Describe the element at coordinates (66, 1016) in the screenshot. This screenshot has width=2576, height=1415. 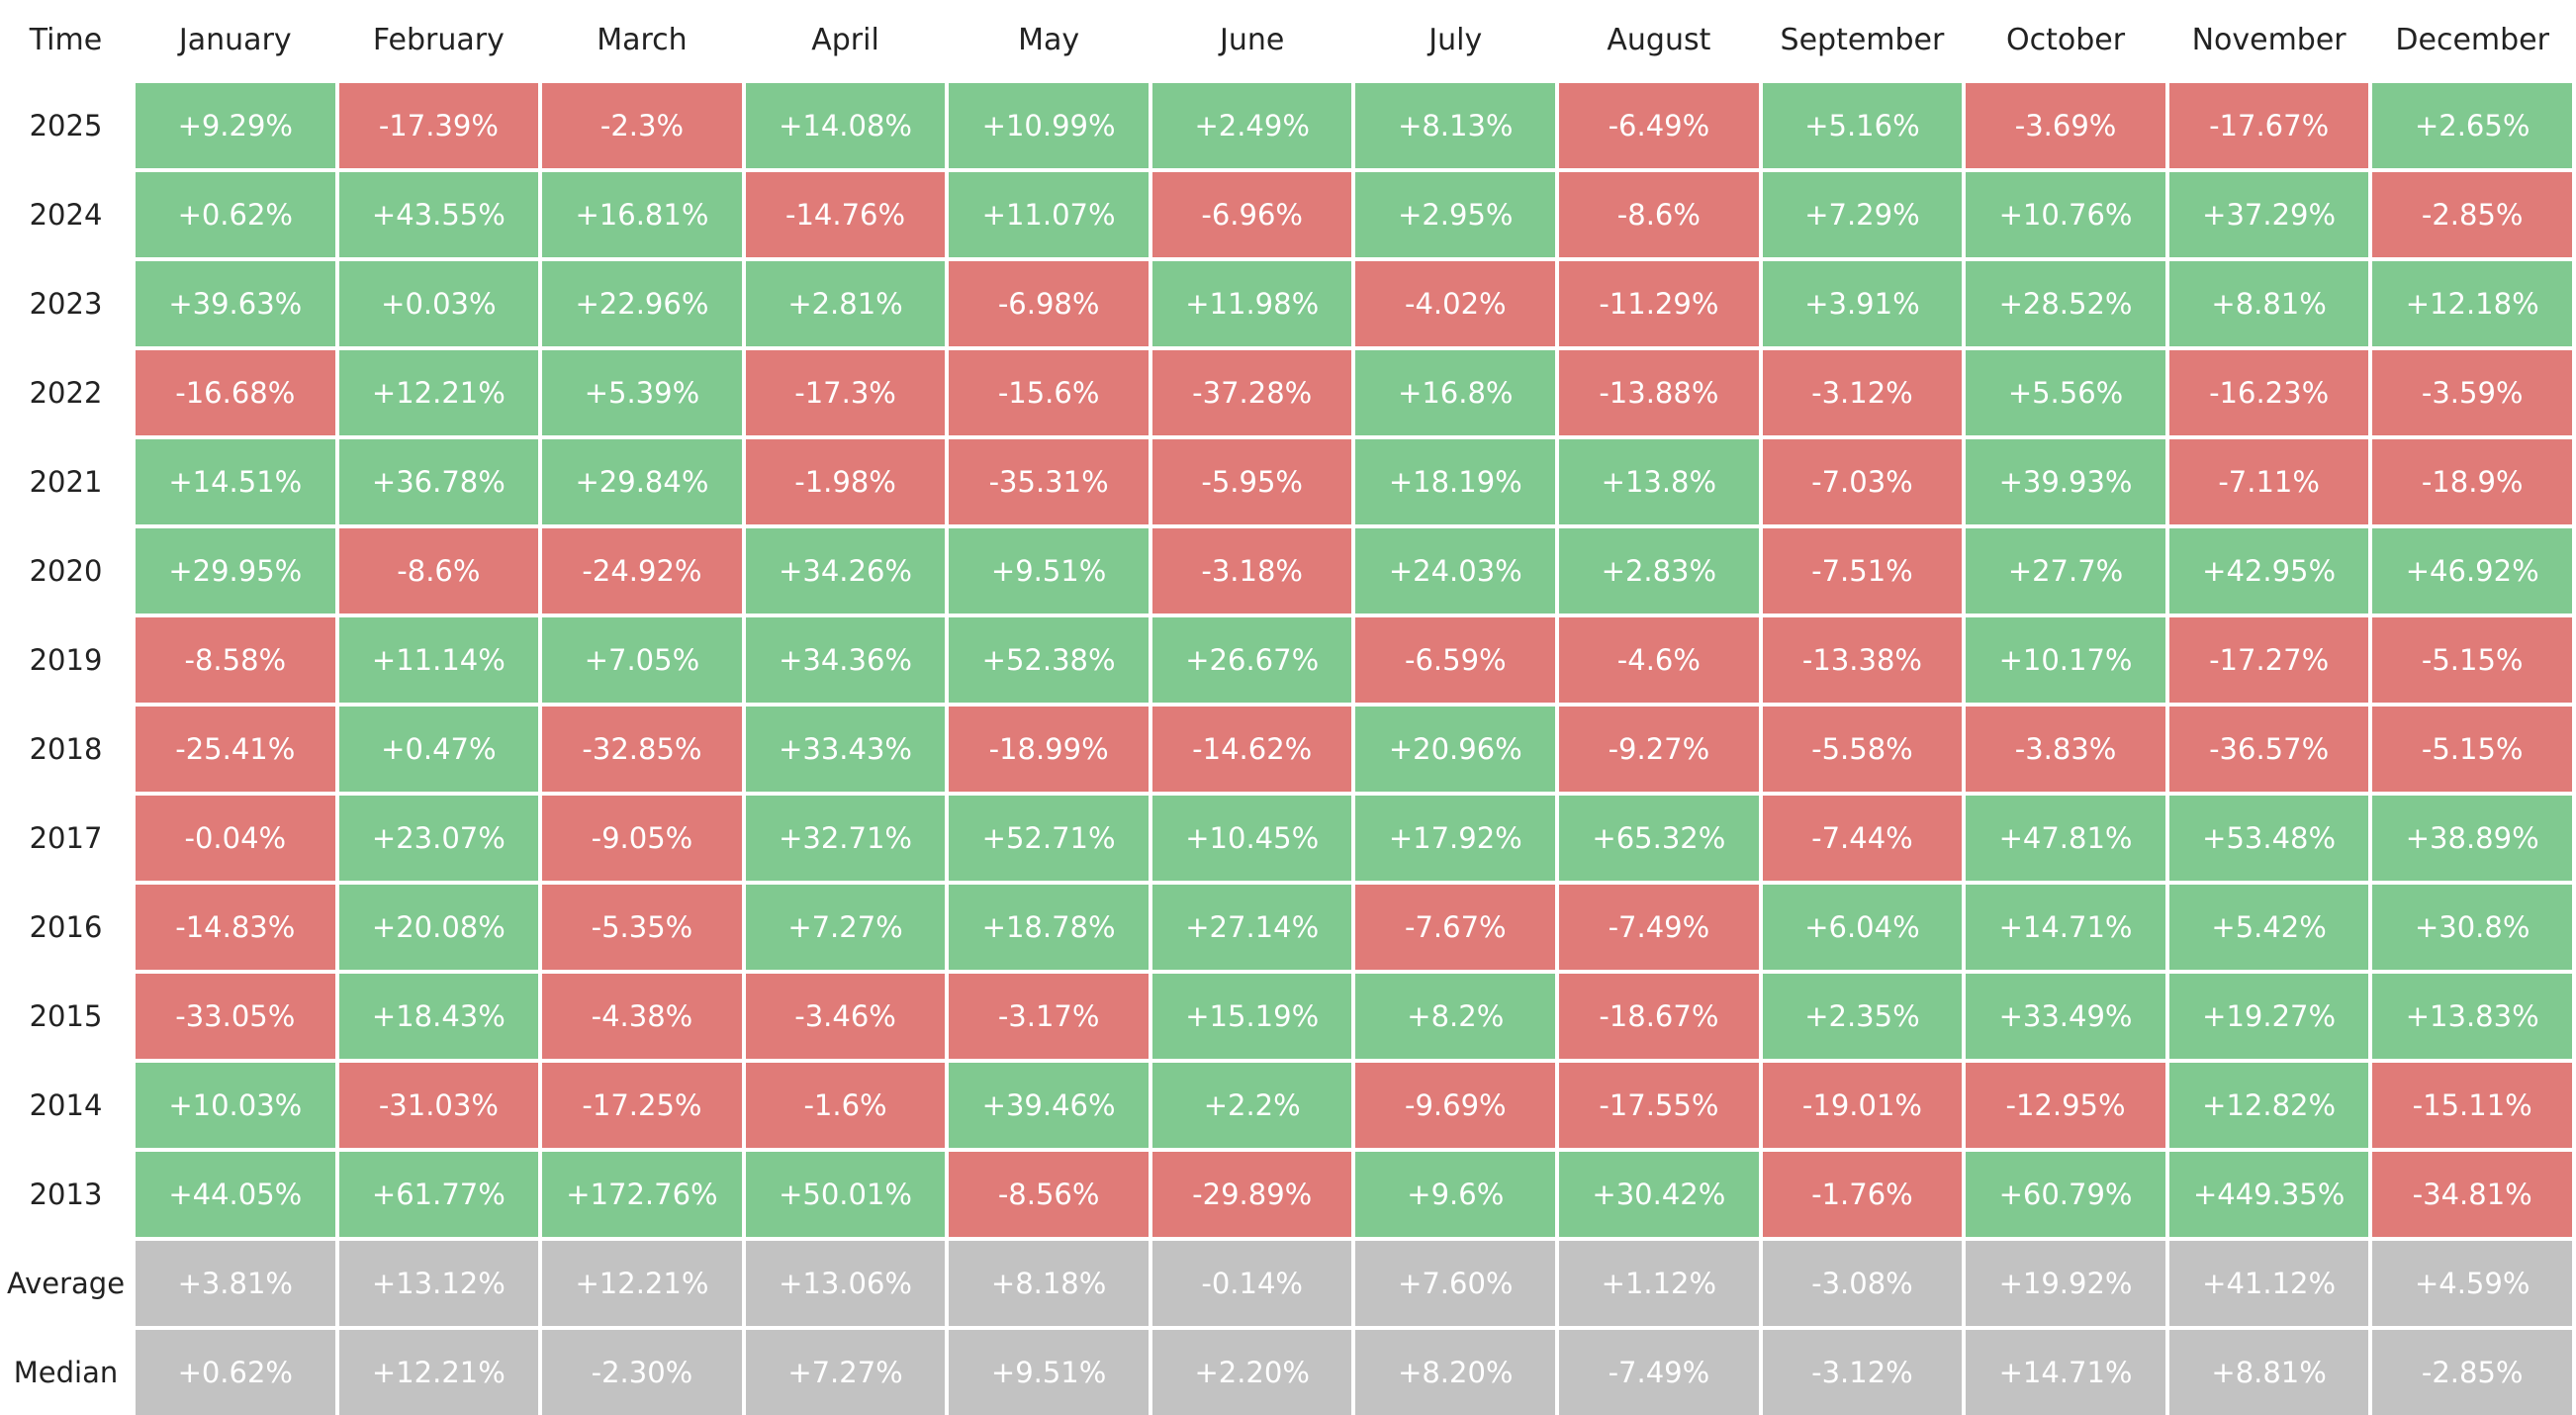
I see `row-label: 2015` at that location.